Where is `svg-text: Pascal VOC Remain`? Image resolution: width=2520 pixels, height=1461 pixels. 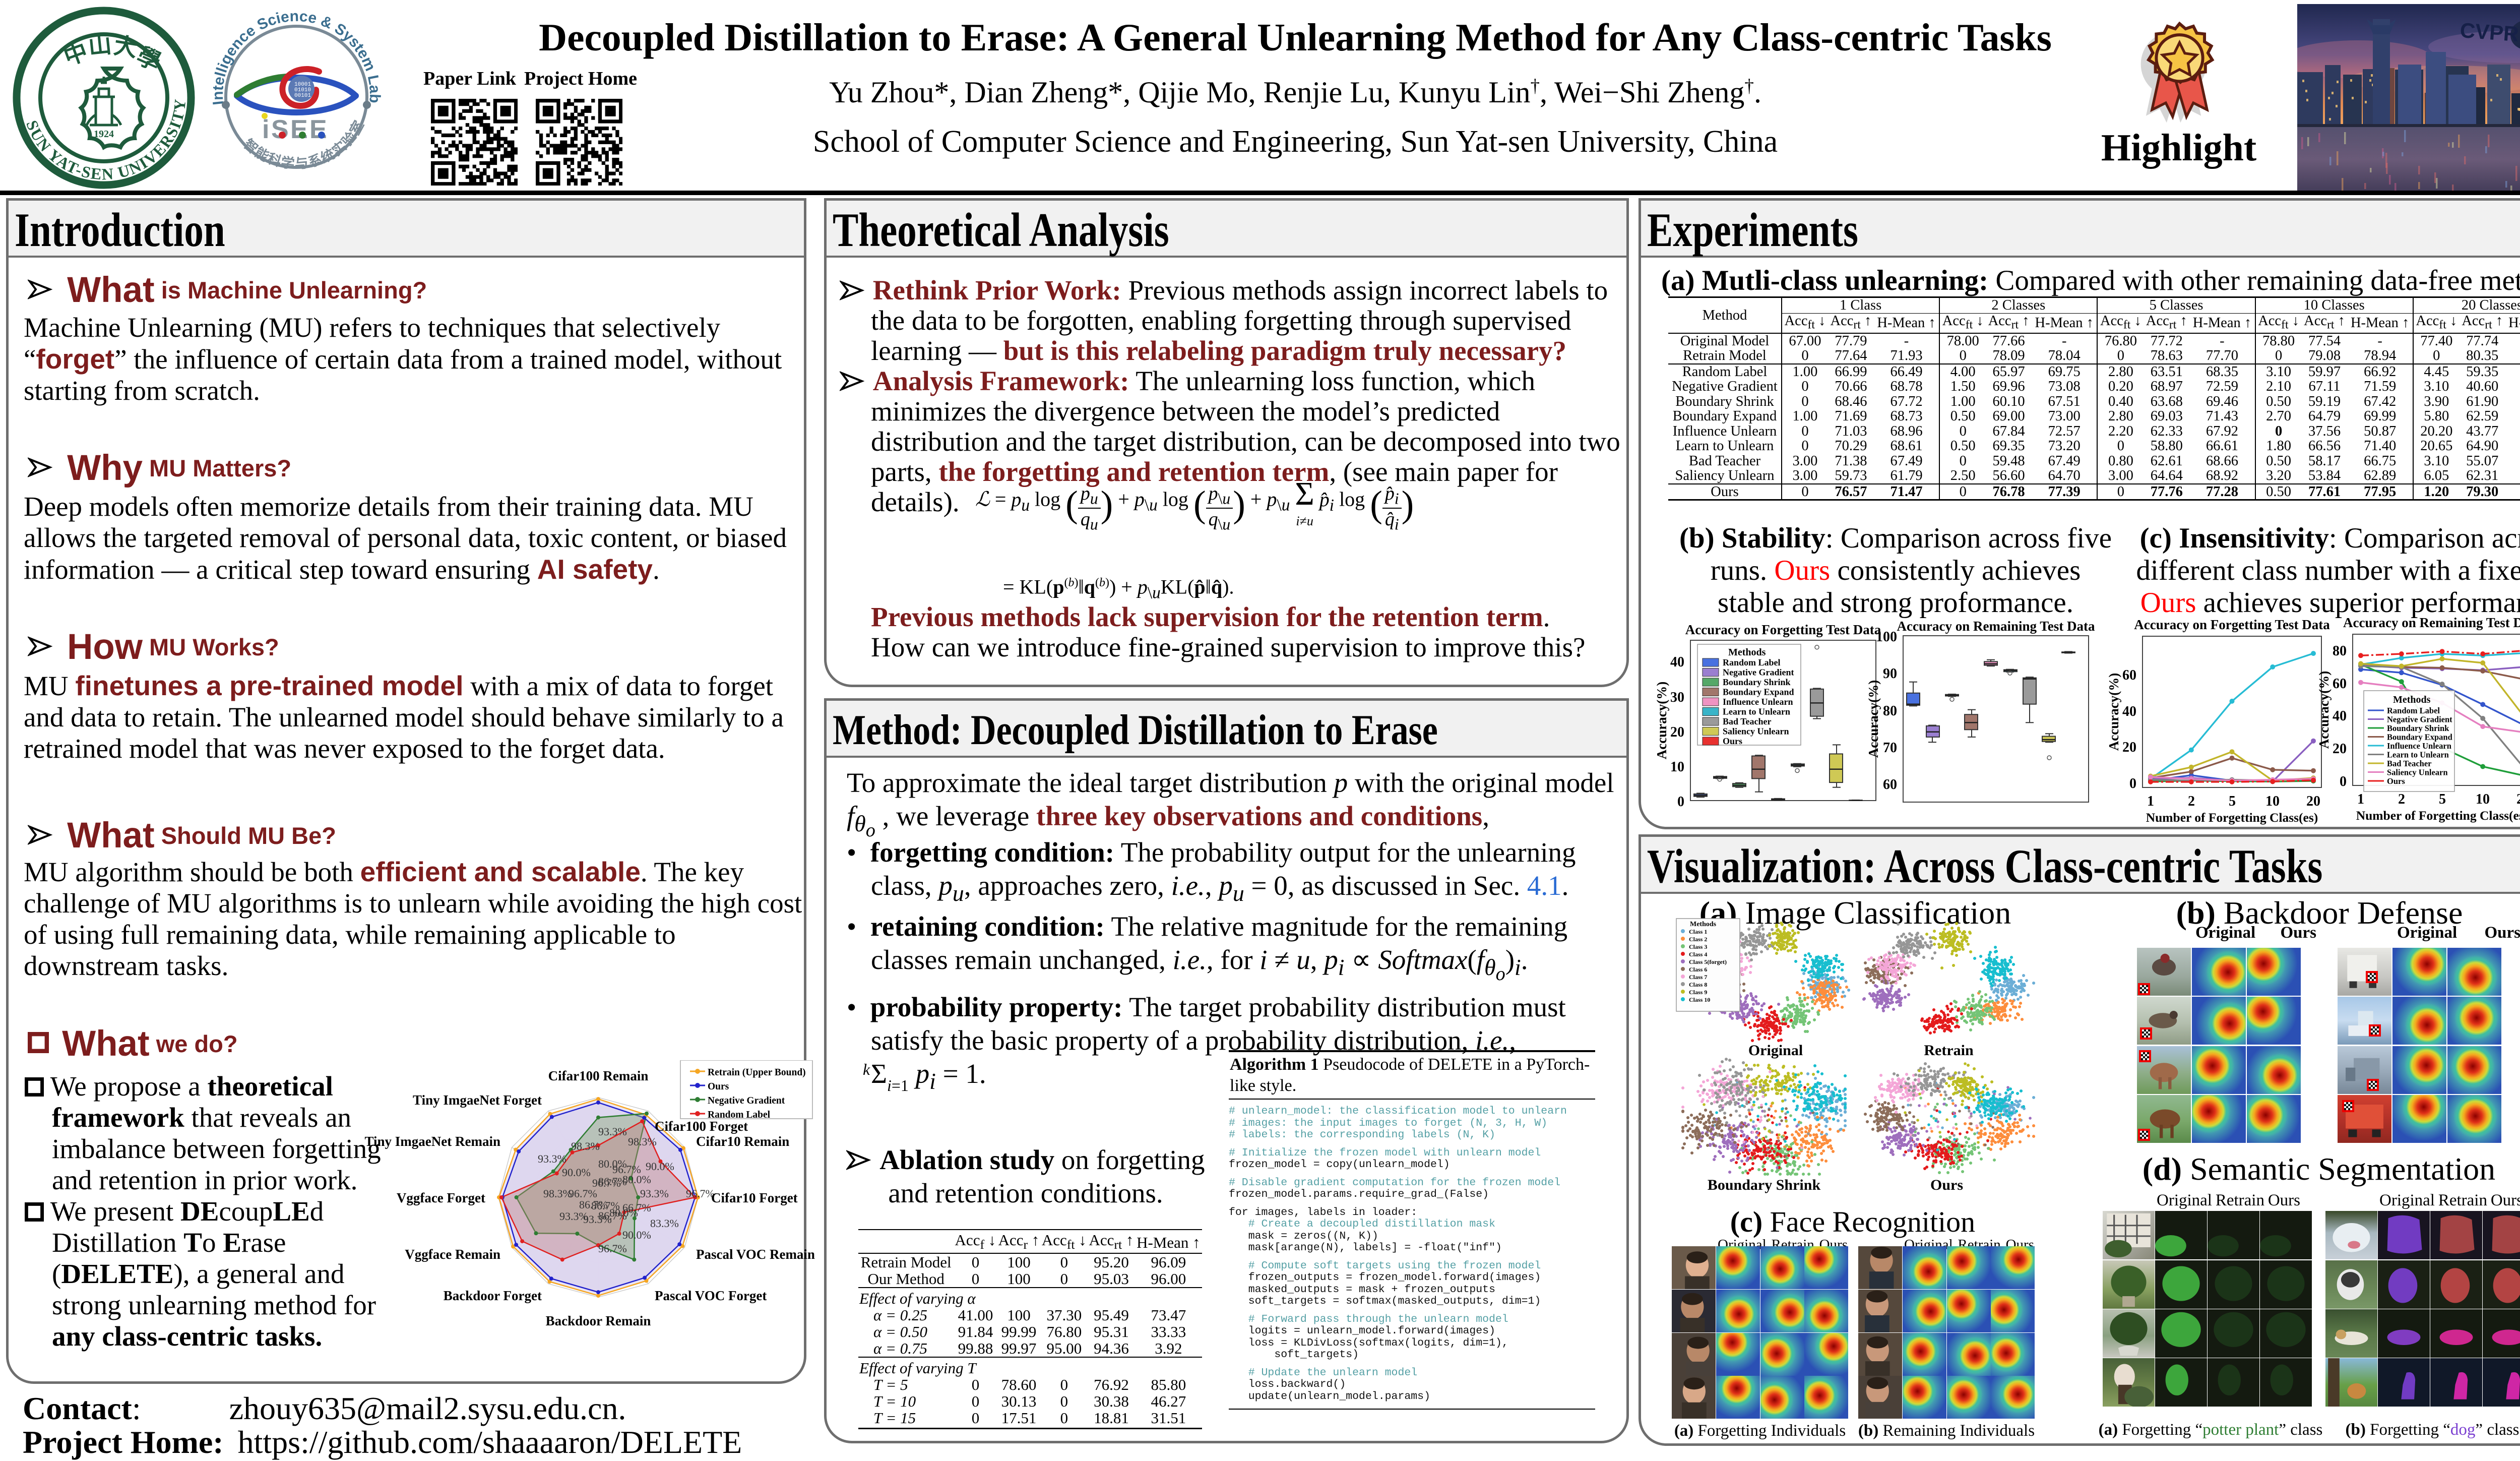
svg-text: Pascal VOC Remain is located at coordinates (756, 1254).